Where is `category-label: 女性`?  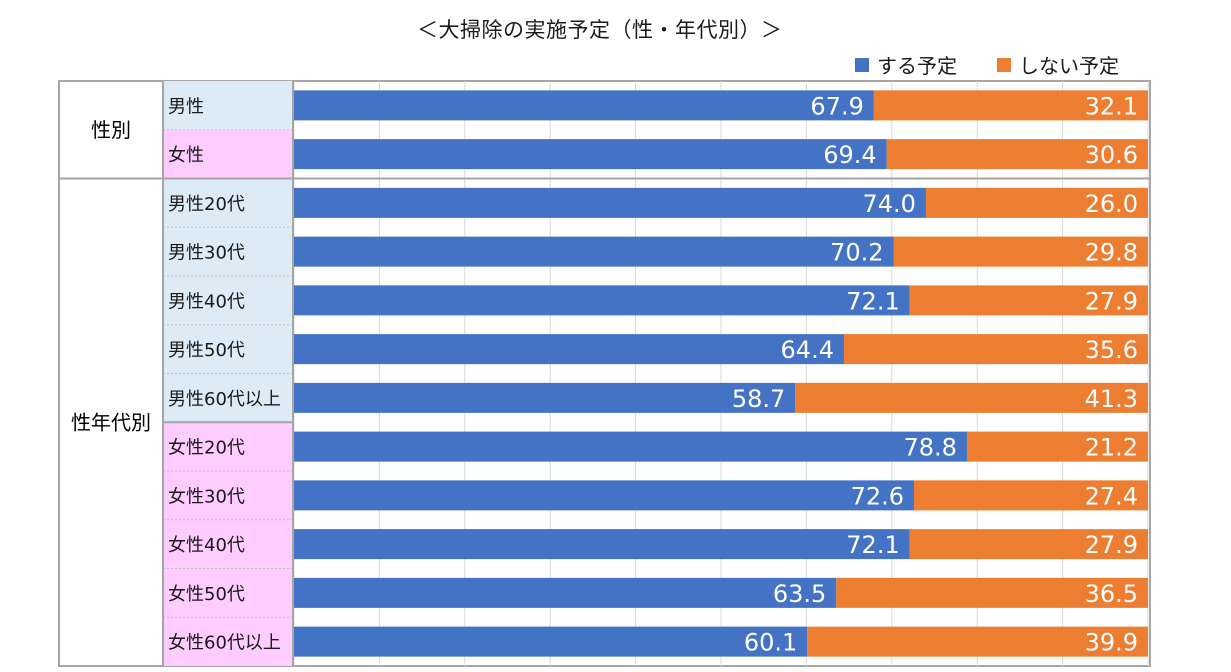 category-label: 女性 is located at coordinates (186, 155).